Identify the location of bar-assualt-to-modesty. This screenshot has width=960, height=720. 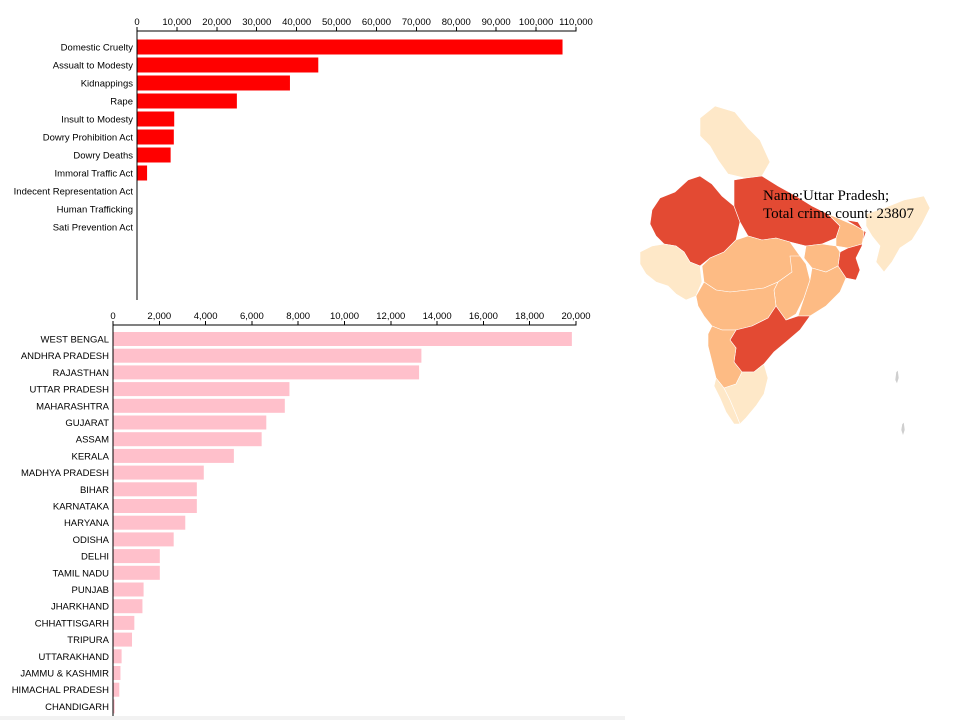
(228, 65).